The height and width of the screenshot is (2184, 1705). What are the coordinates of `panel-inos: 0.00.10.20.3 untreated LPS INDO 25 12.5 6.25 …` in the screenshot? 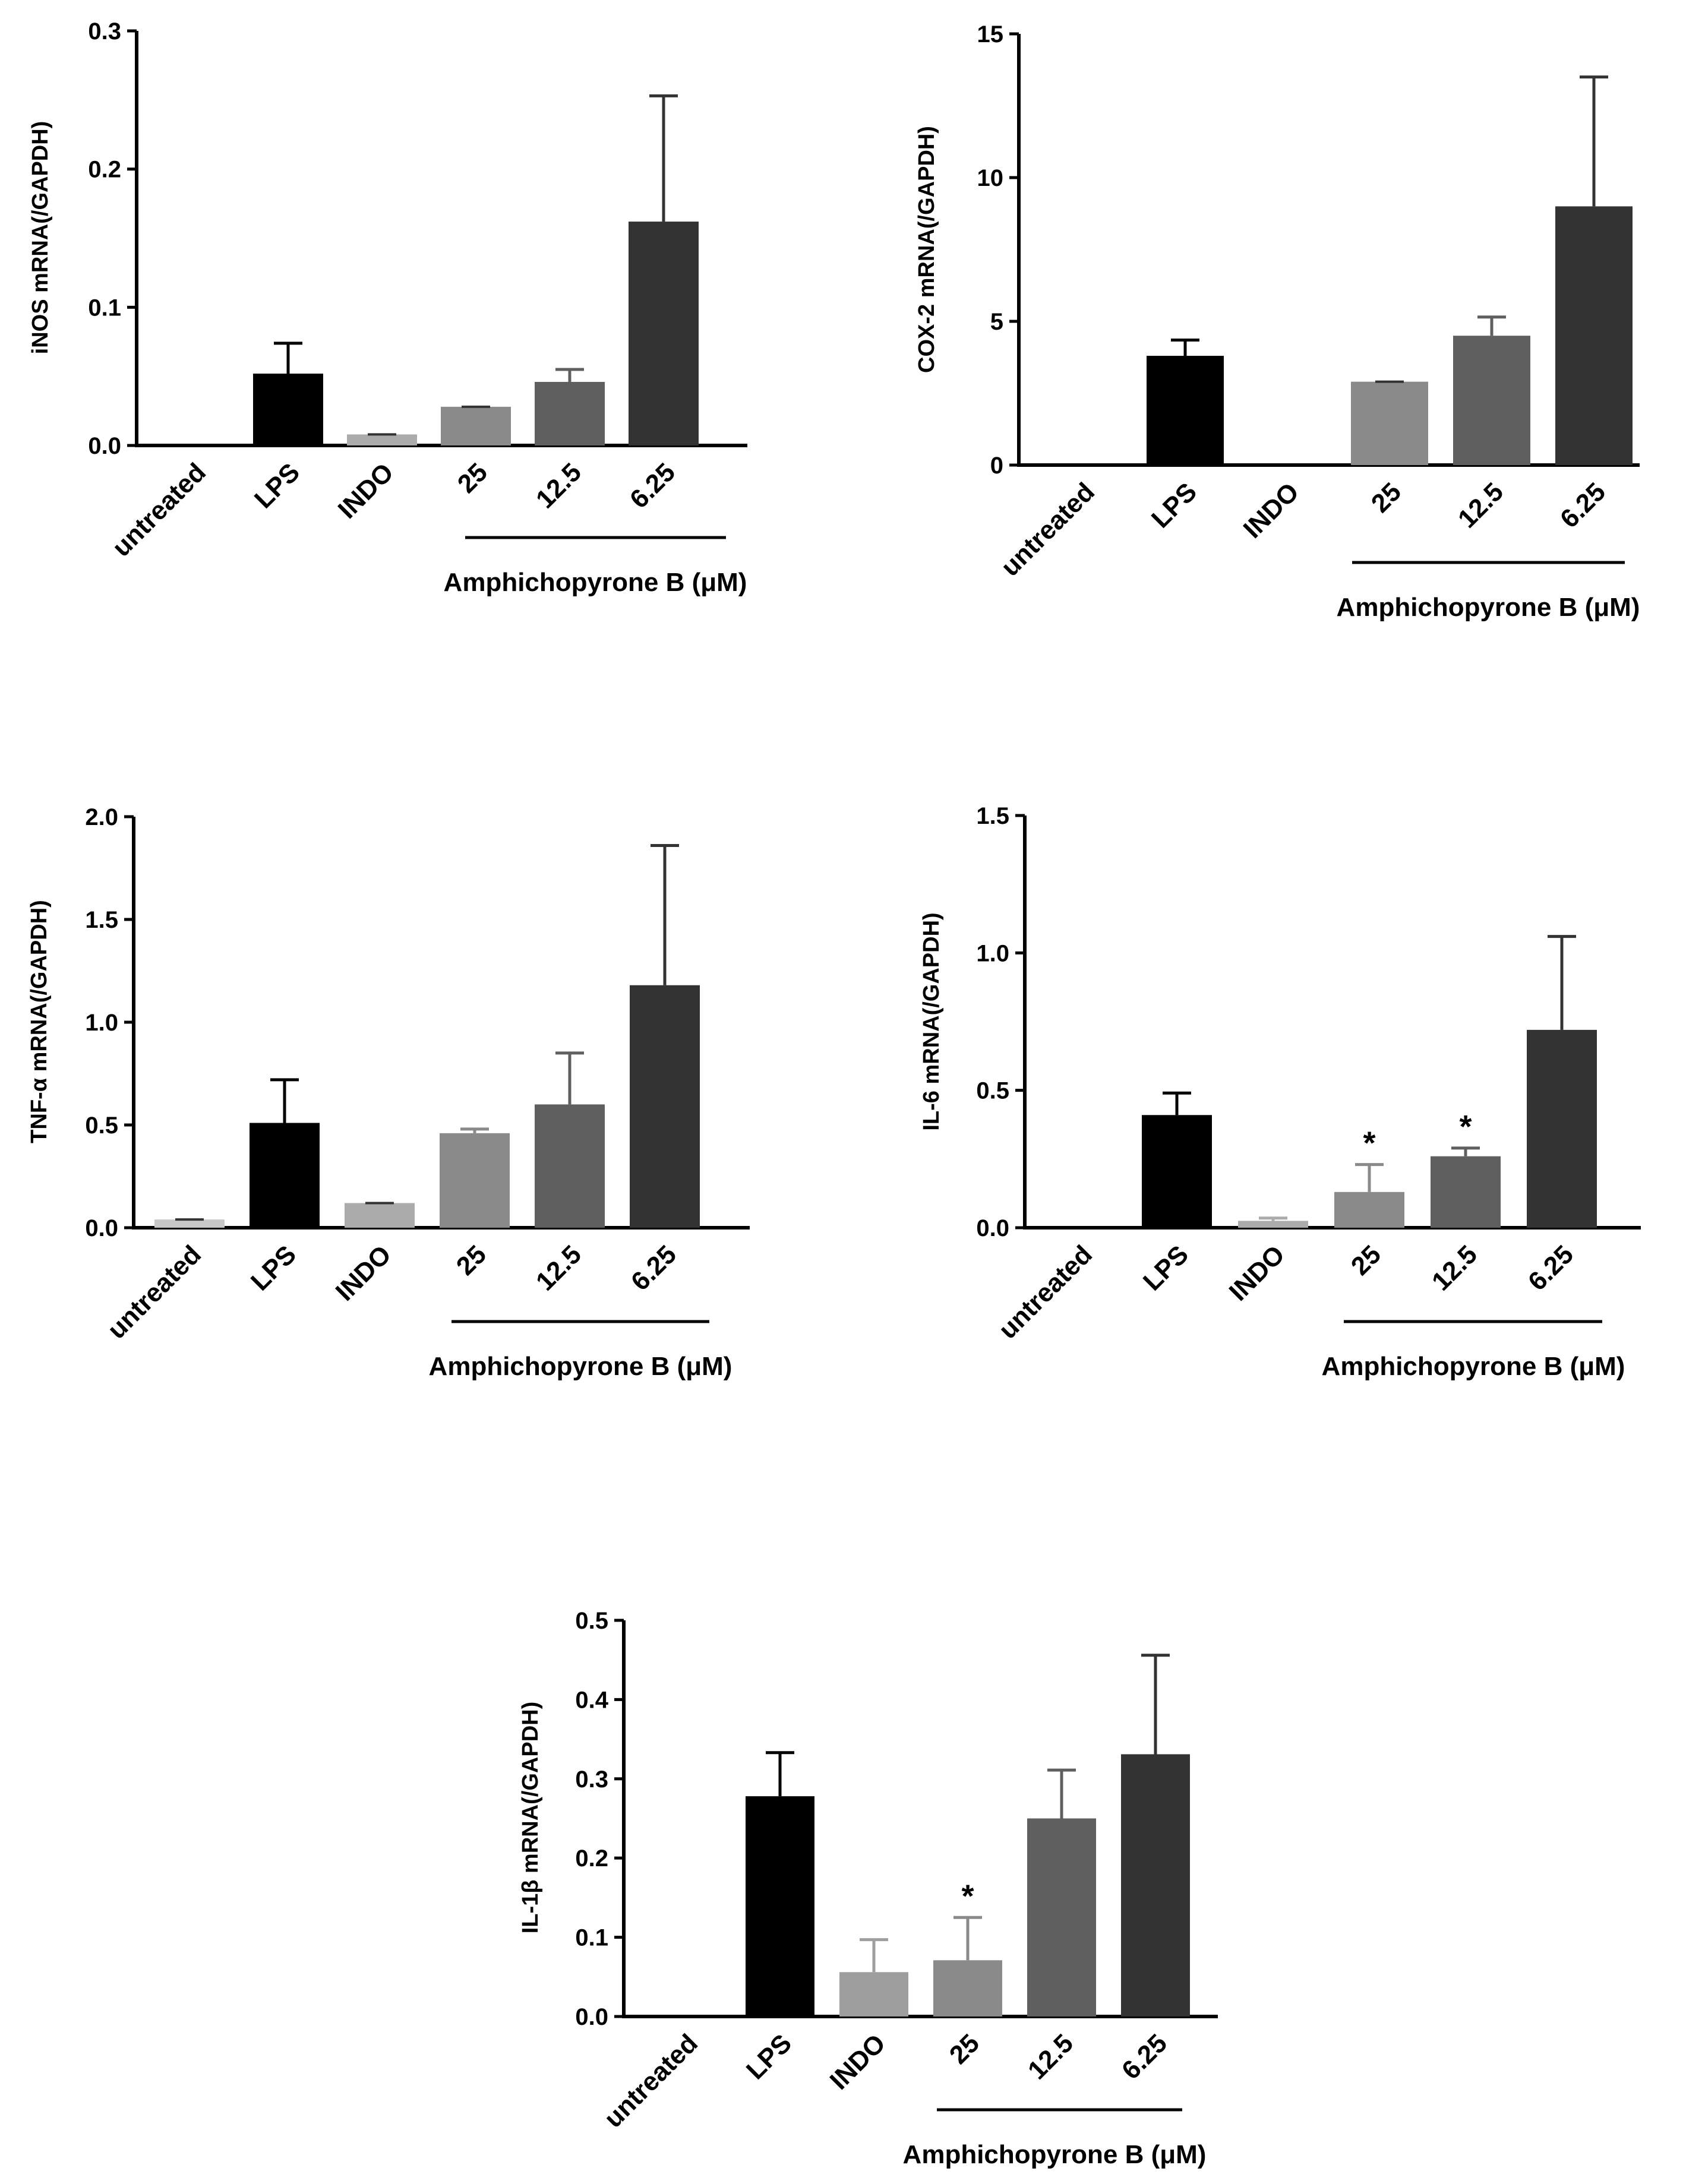 It's located at (387, 307).